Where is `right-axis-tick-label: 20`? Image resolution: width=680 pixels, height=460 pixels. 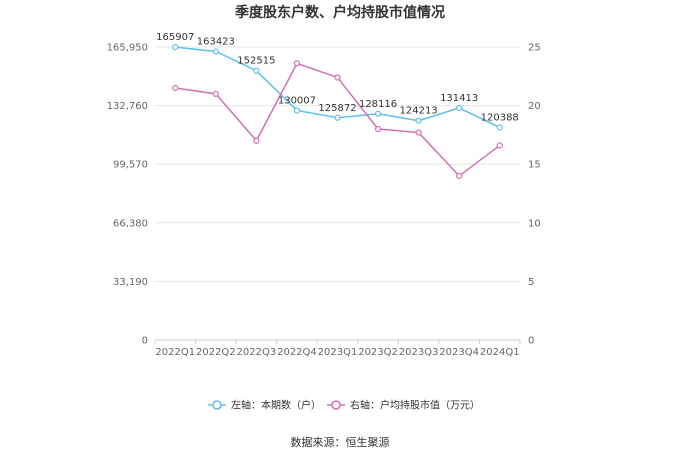 right-axis-tick-label: 20 is located at coordinates (534, 106).